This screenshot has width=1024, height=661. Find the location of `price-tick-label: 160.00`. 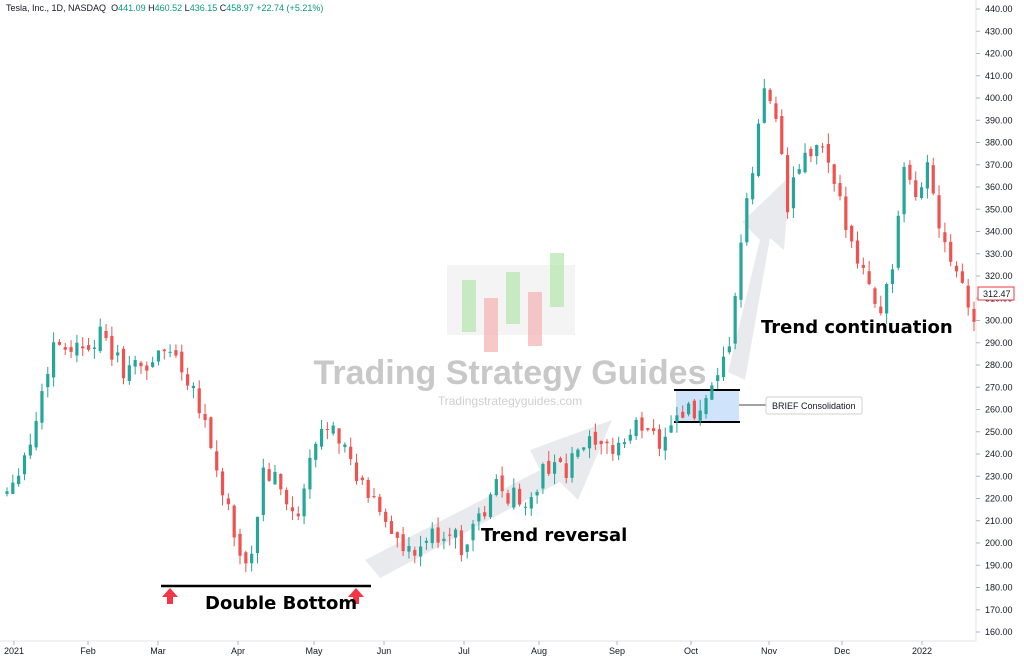

price-tick-label: 160.00 is located at coordinates (999, 632).